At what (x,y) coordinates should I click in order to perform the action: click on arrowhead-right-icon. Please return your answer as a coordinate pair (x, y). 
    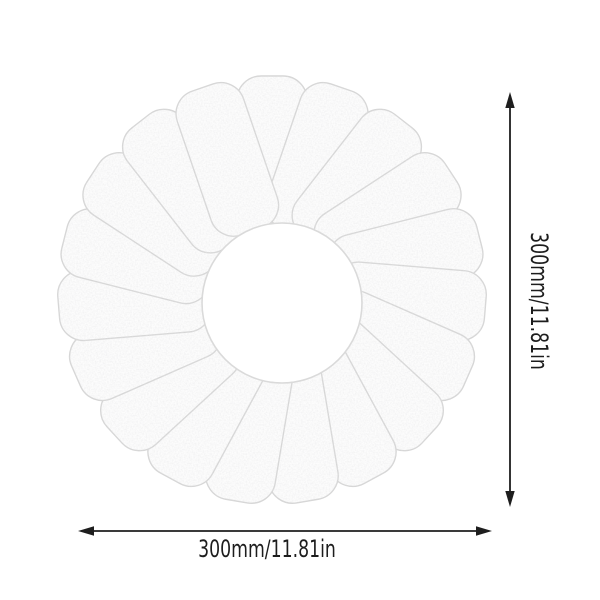
    Looking at the image, I should click on (484, 531).